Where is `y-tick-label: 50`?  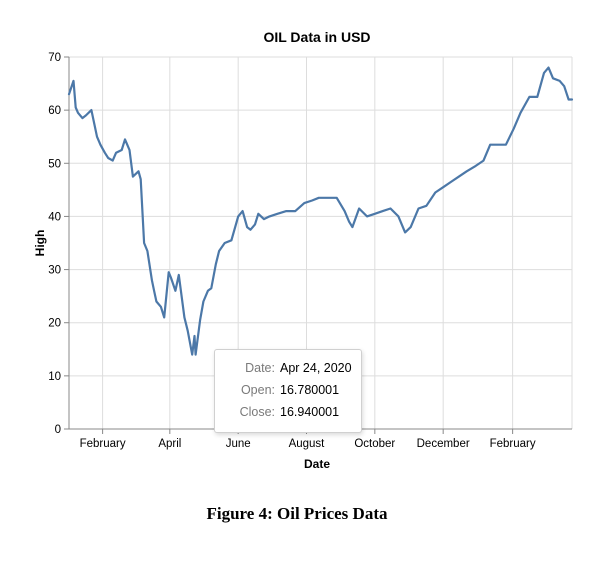
y-tick-label: 50 is located at coordinates (54, 164).